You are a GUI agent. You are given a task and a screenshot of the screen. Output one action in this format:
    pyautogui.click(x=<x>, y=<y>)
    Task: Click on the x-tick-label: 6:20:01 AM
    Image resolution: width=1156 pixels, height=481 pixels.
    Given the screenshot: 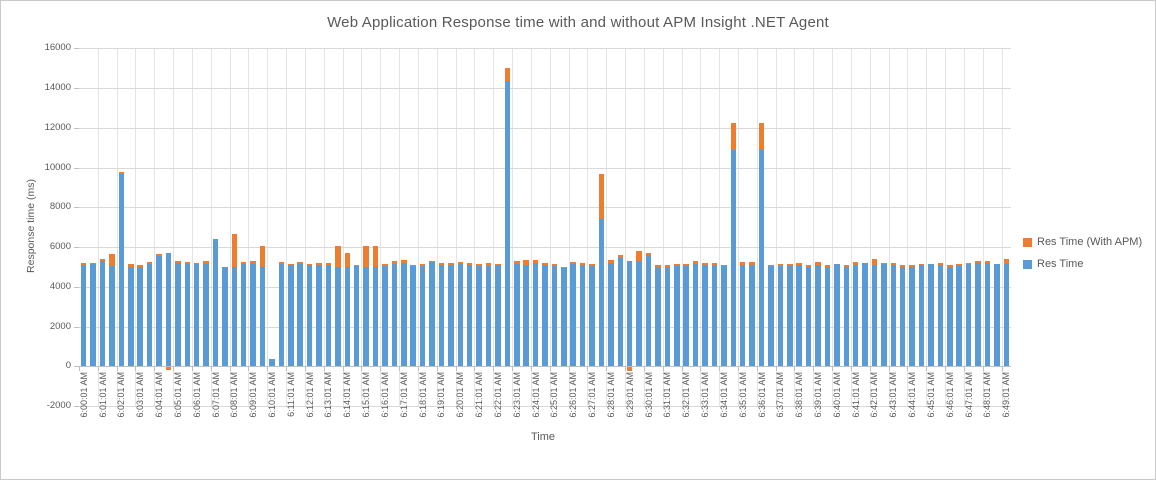 What is the action you would take?
    pyautogui.click(x=460, y=394)
    